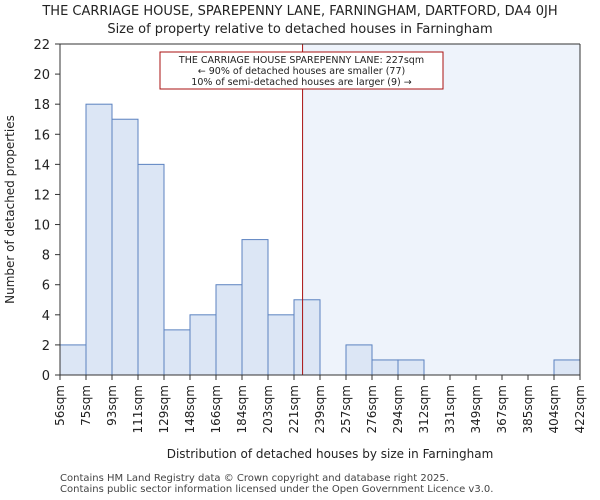  What do you see at coordinates (46, 346) in the screenshot?
I see `y-tick-label: 2` at bounding box center [46, 346].